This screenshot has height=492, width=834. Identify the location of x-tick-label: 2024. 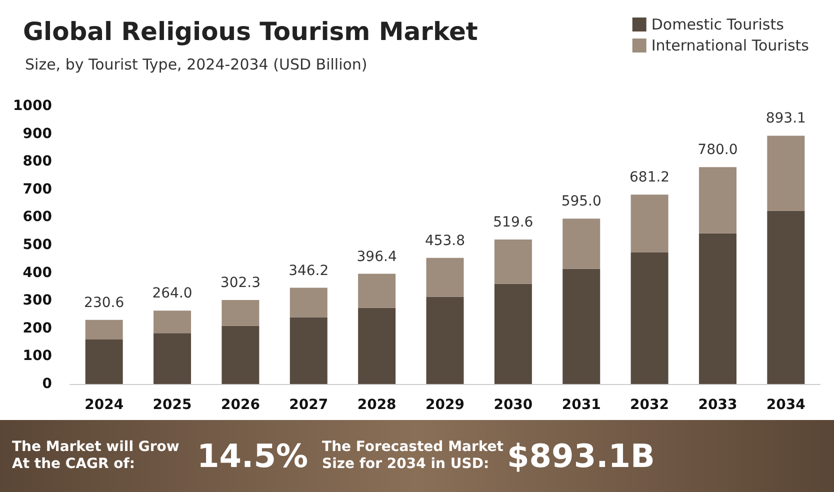
(104, 405).